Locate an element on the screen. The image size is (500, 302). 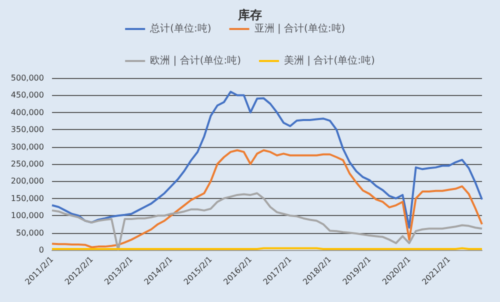
y-tick-label: 250,000 is located at coordinates (27, 164).